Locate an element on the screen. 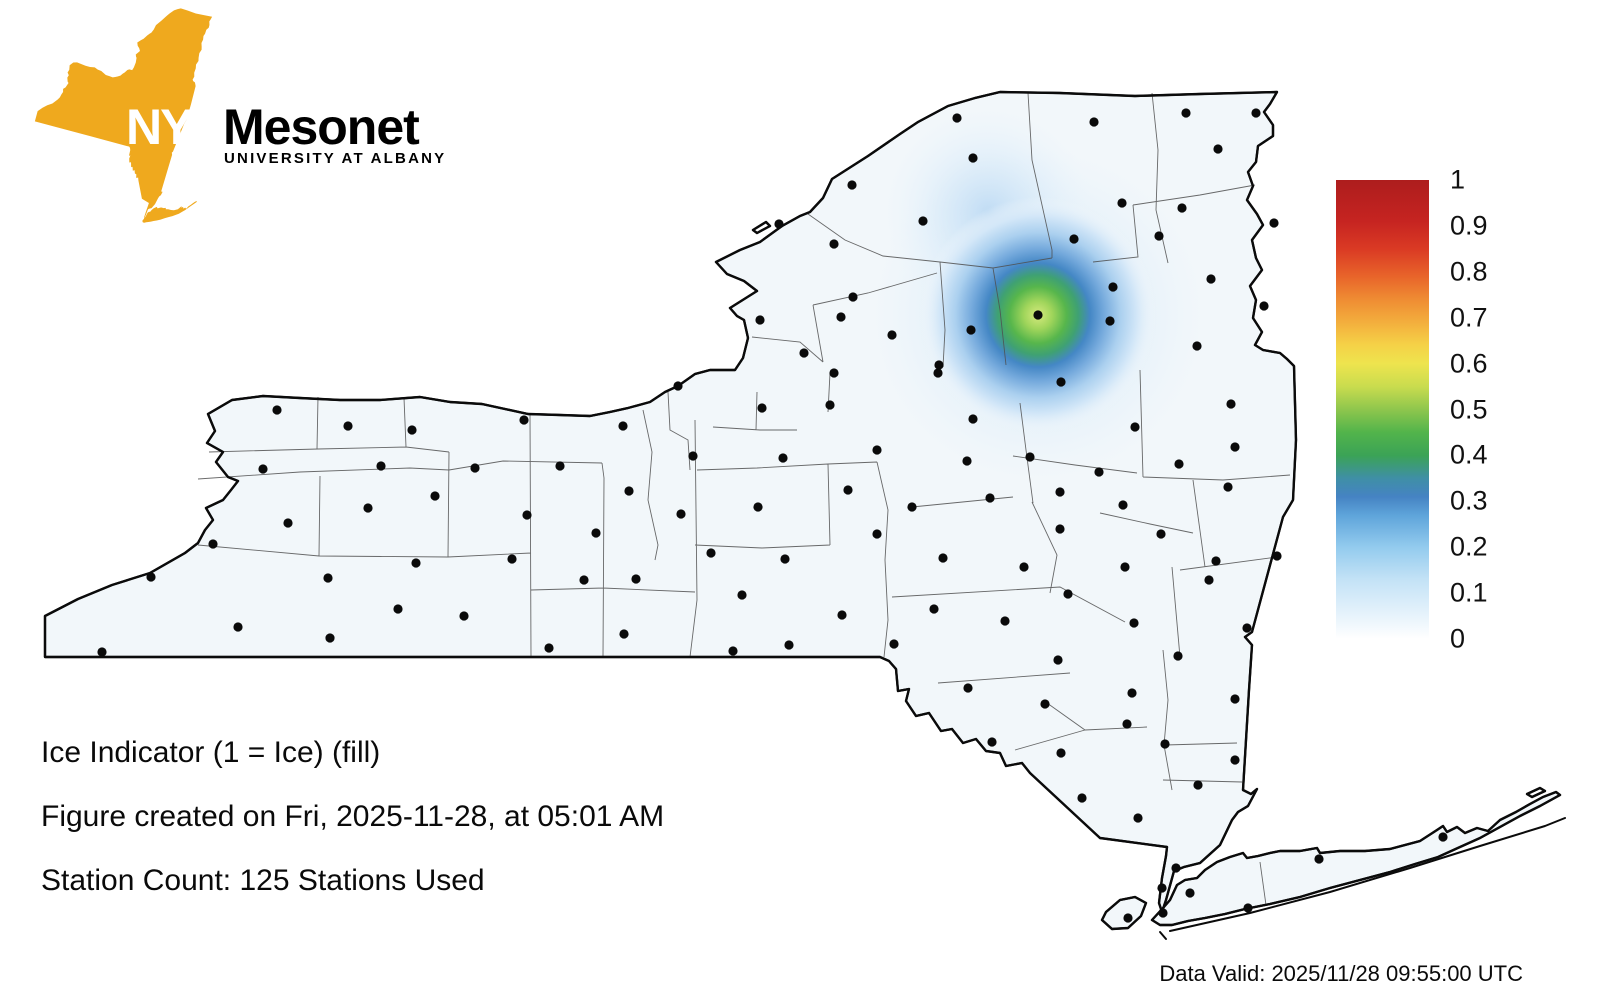 Image resolution: width=1600 pixels, height=1000 pixels. colorbar-tick: 0.4 is located at coordinates (1469, 454).